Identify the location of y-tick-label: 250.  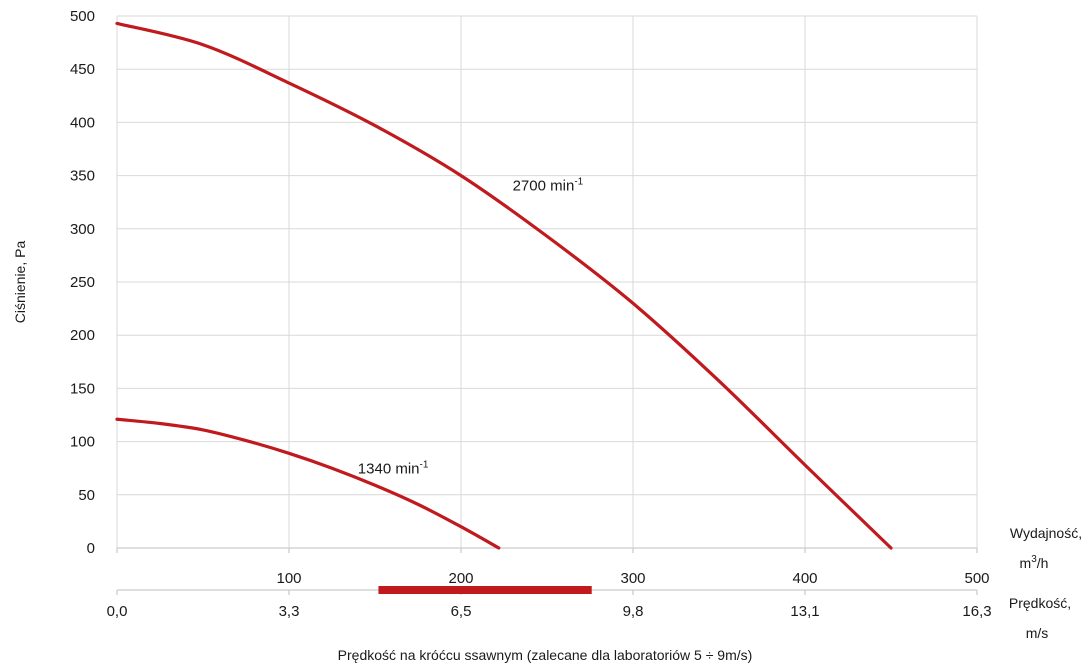
(82, 282).